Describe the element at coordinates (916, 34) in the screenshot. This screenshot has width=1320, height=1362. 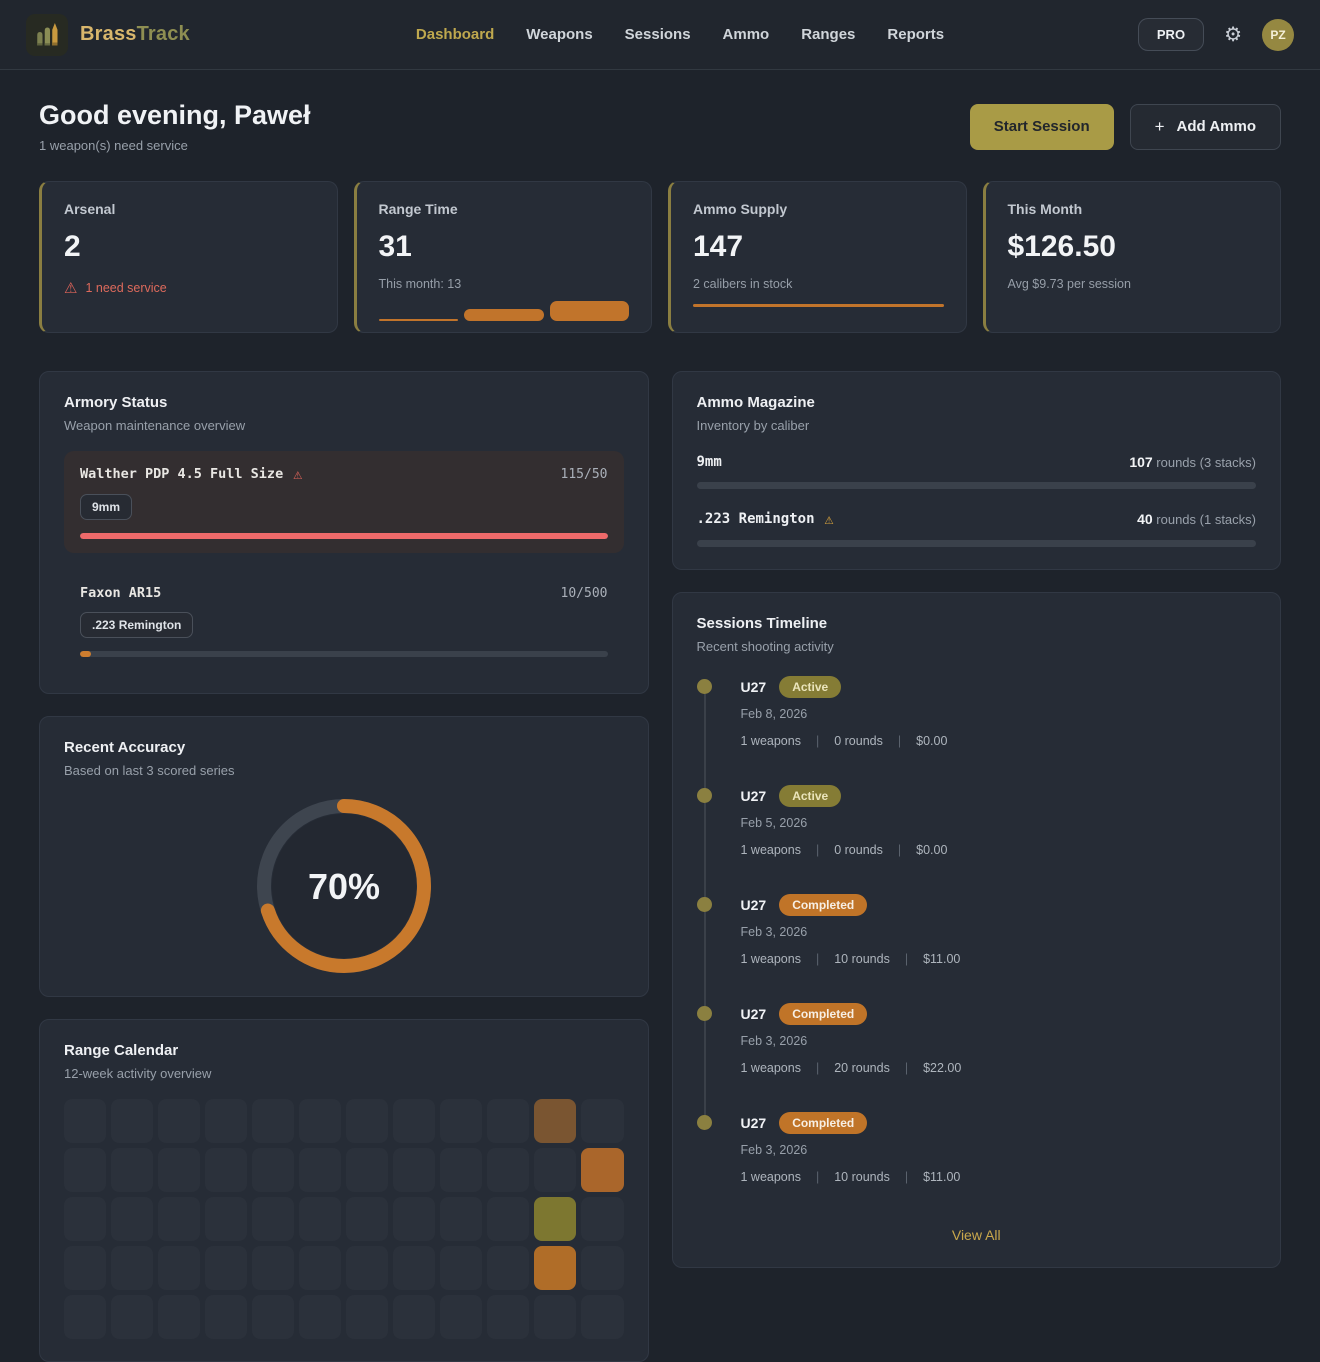
I see `nav-item-reports: Reports` at that location.